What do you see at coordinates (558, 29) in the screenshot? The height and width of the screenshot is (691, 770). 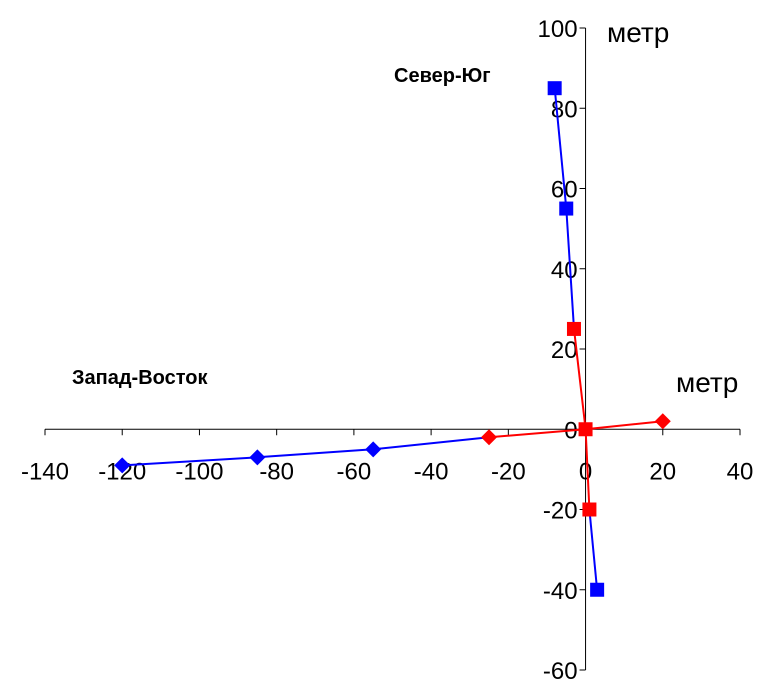 I see `y-tick-label: 100` at bounding box center [558, 29].